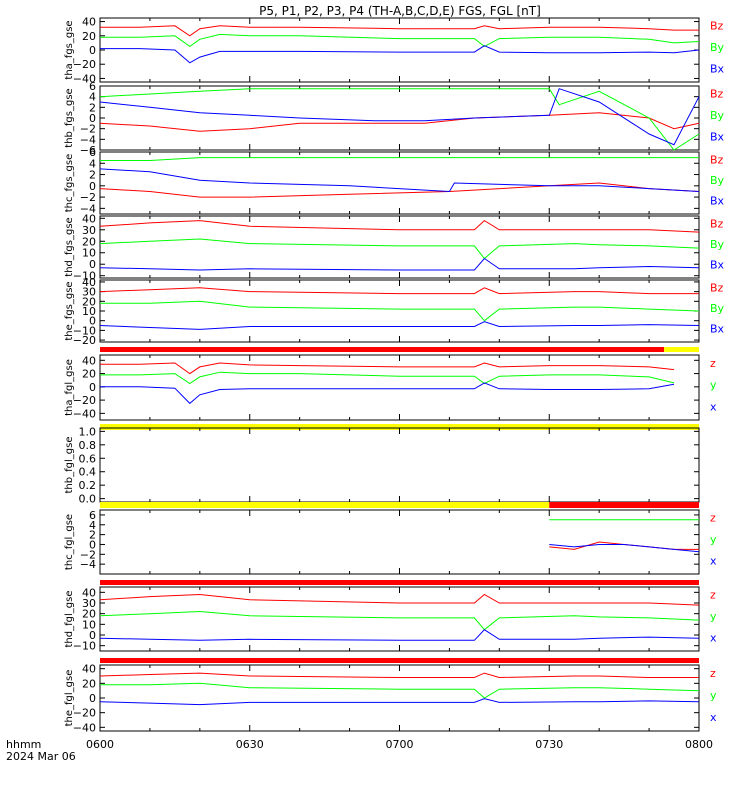 The image size is (750, 800). Describe the element at coordinates (69, 117) in the screenshot. I see `y-axis-label: thb_fgs_gse` at that location.